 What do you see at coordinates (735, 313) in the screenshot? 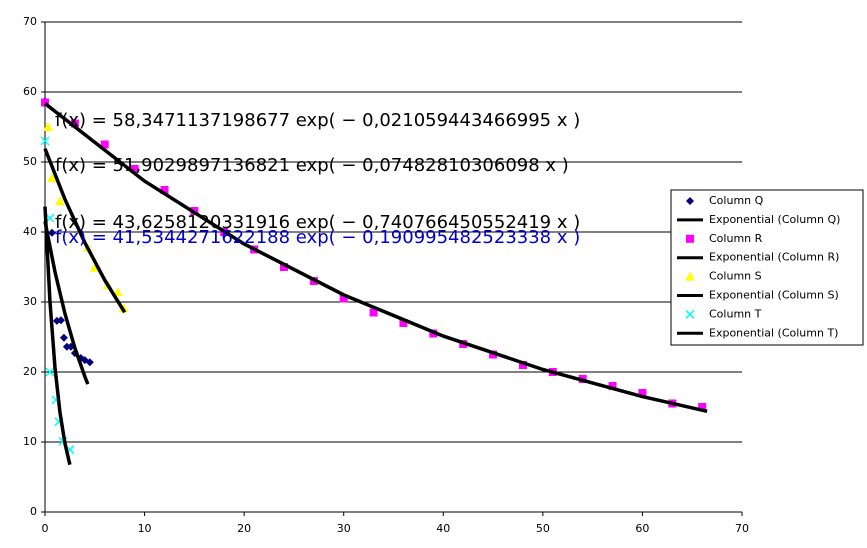
I see `legend-label: Column T` at bounding box center [735, 313].